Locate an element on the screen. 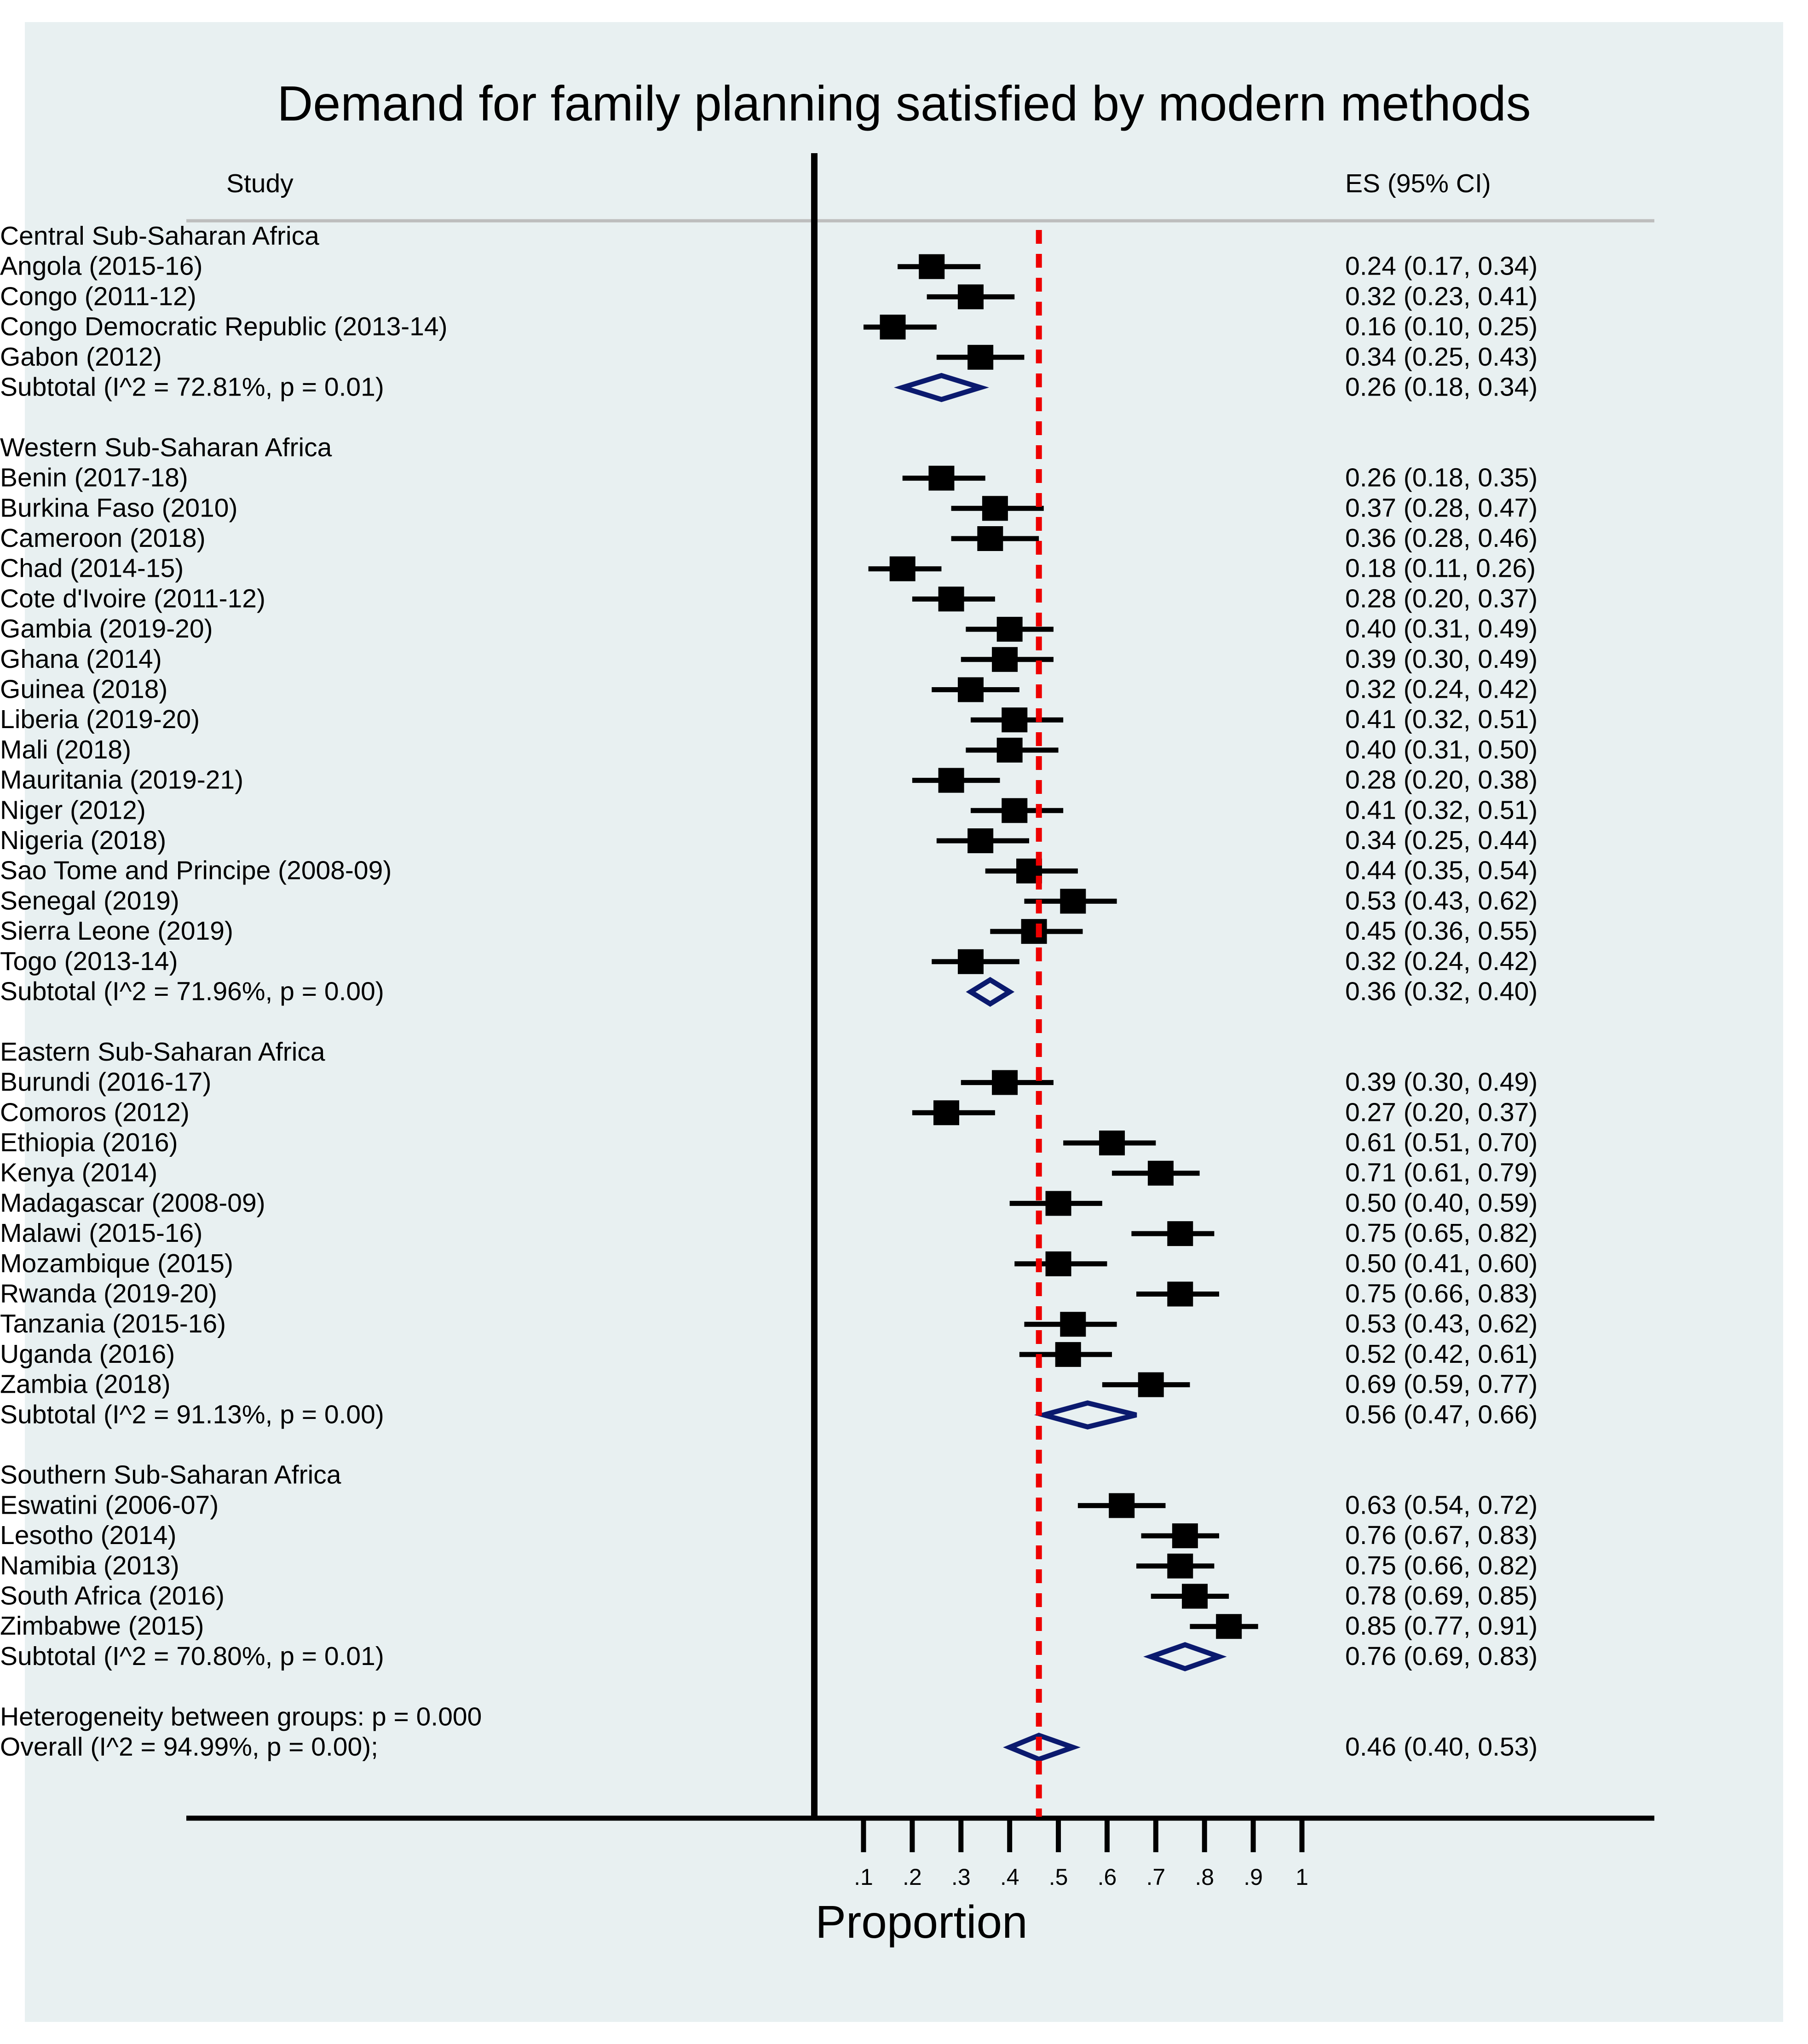 The image size is (1808, 2044). study-es-text: 0.53 (0.43, 0.62) is located at coordinates (1441, 900).